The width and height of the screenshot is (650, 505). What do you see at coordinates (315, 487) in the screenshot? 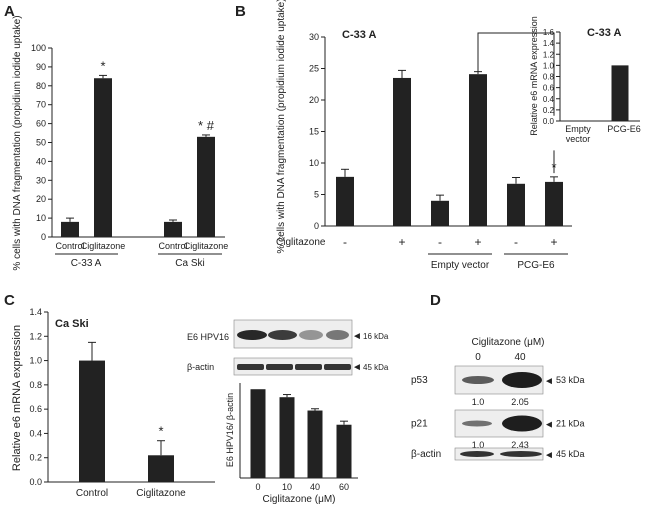
I see `x-tick-label: 40` at bounding box center [315, 487].